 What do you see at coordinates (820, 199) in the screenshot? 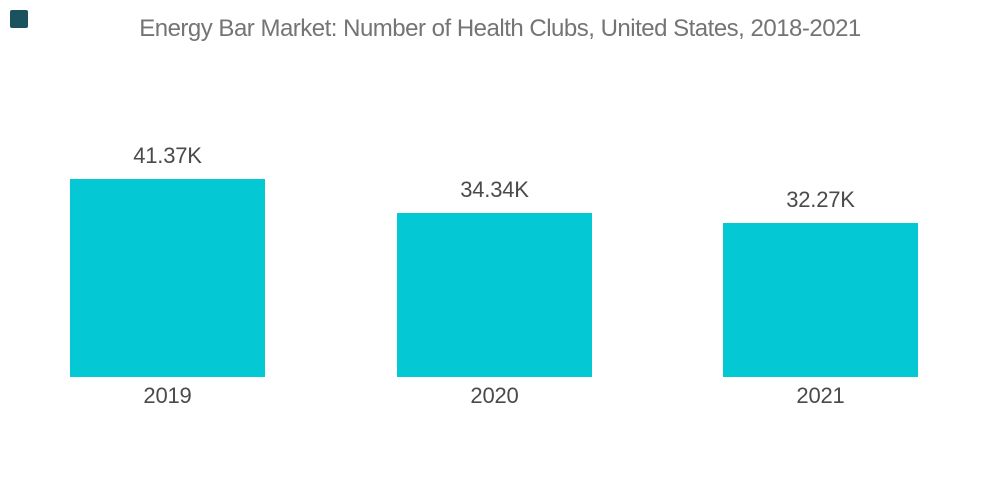
I see `value-label-2021: 32.27K` at bounding box center [820, 199].